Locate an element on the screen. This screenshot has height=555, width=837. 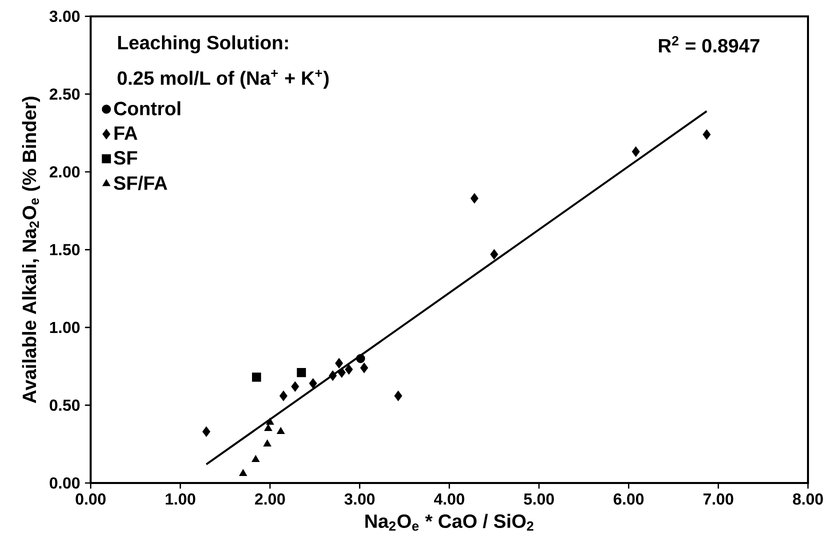
x-tick-label: 0.00 is located at coordinates (91, 499).